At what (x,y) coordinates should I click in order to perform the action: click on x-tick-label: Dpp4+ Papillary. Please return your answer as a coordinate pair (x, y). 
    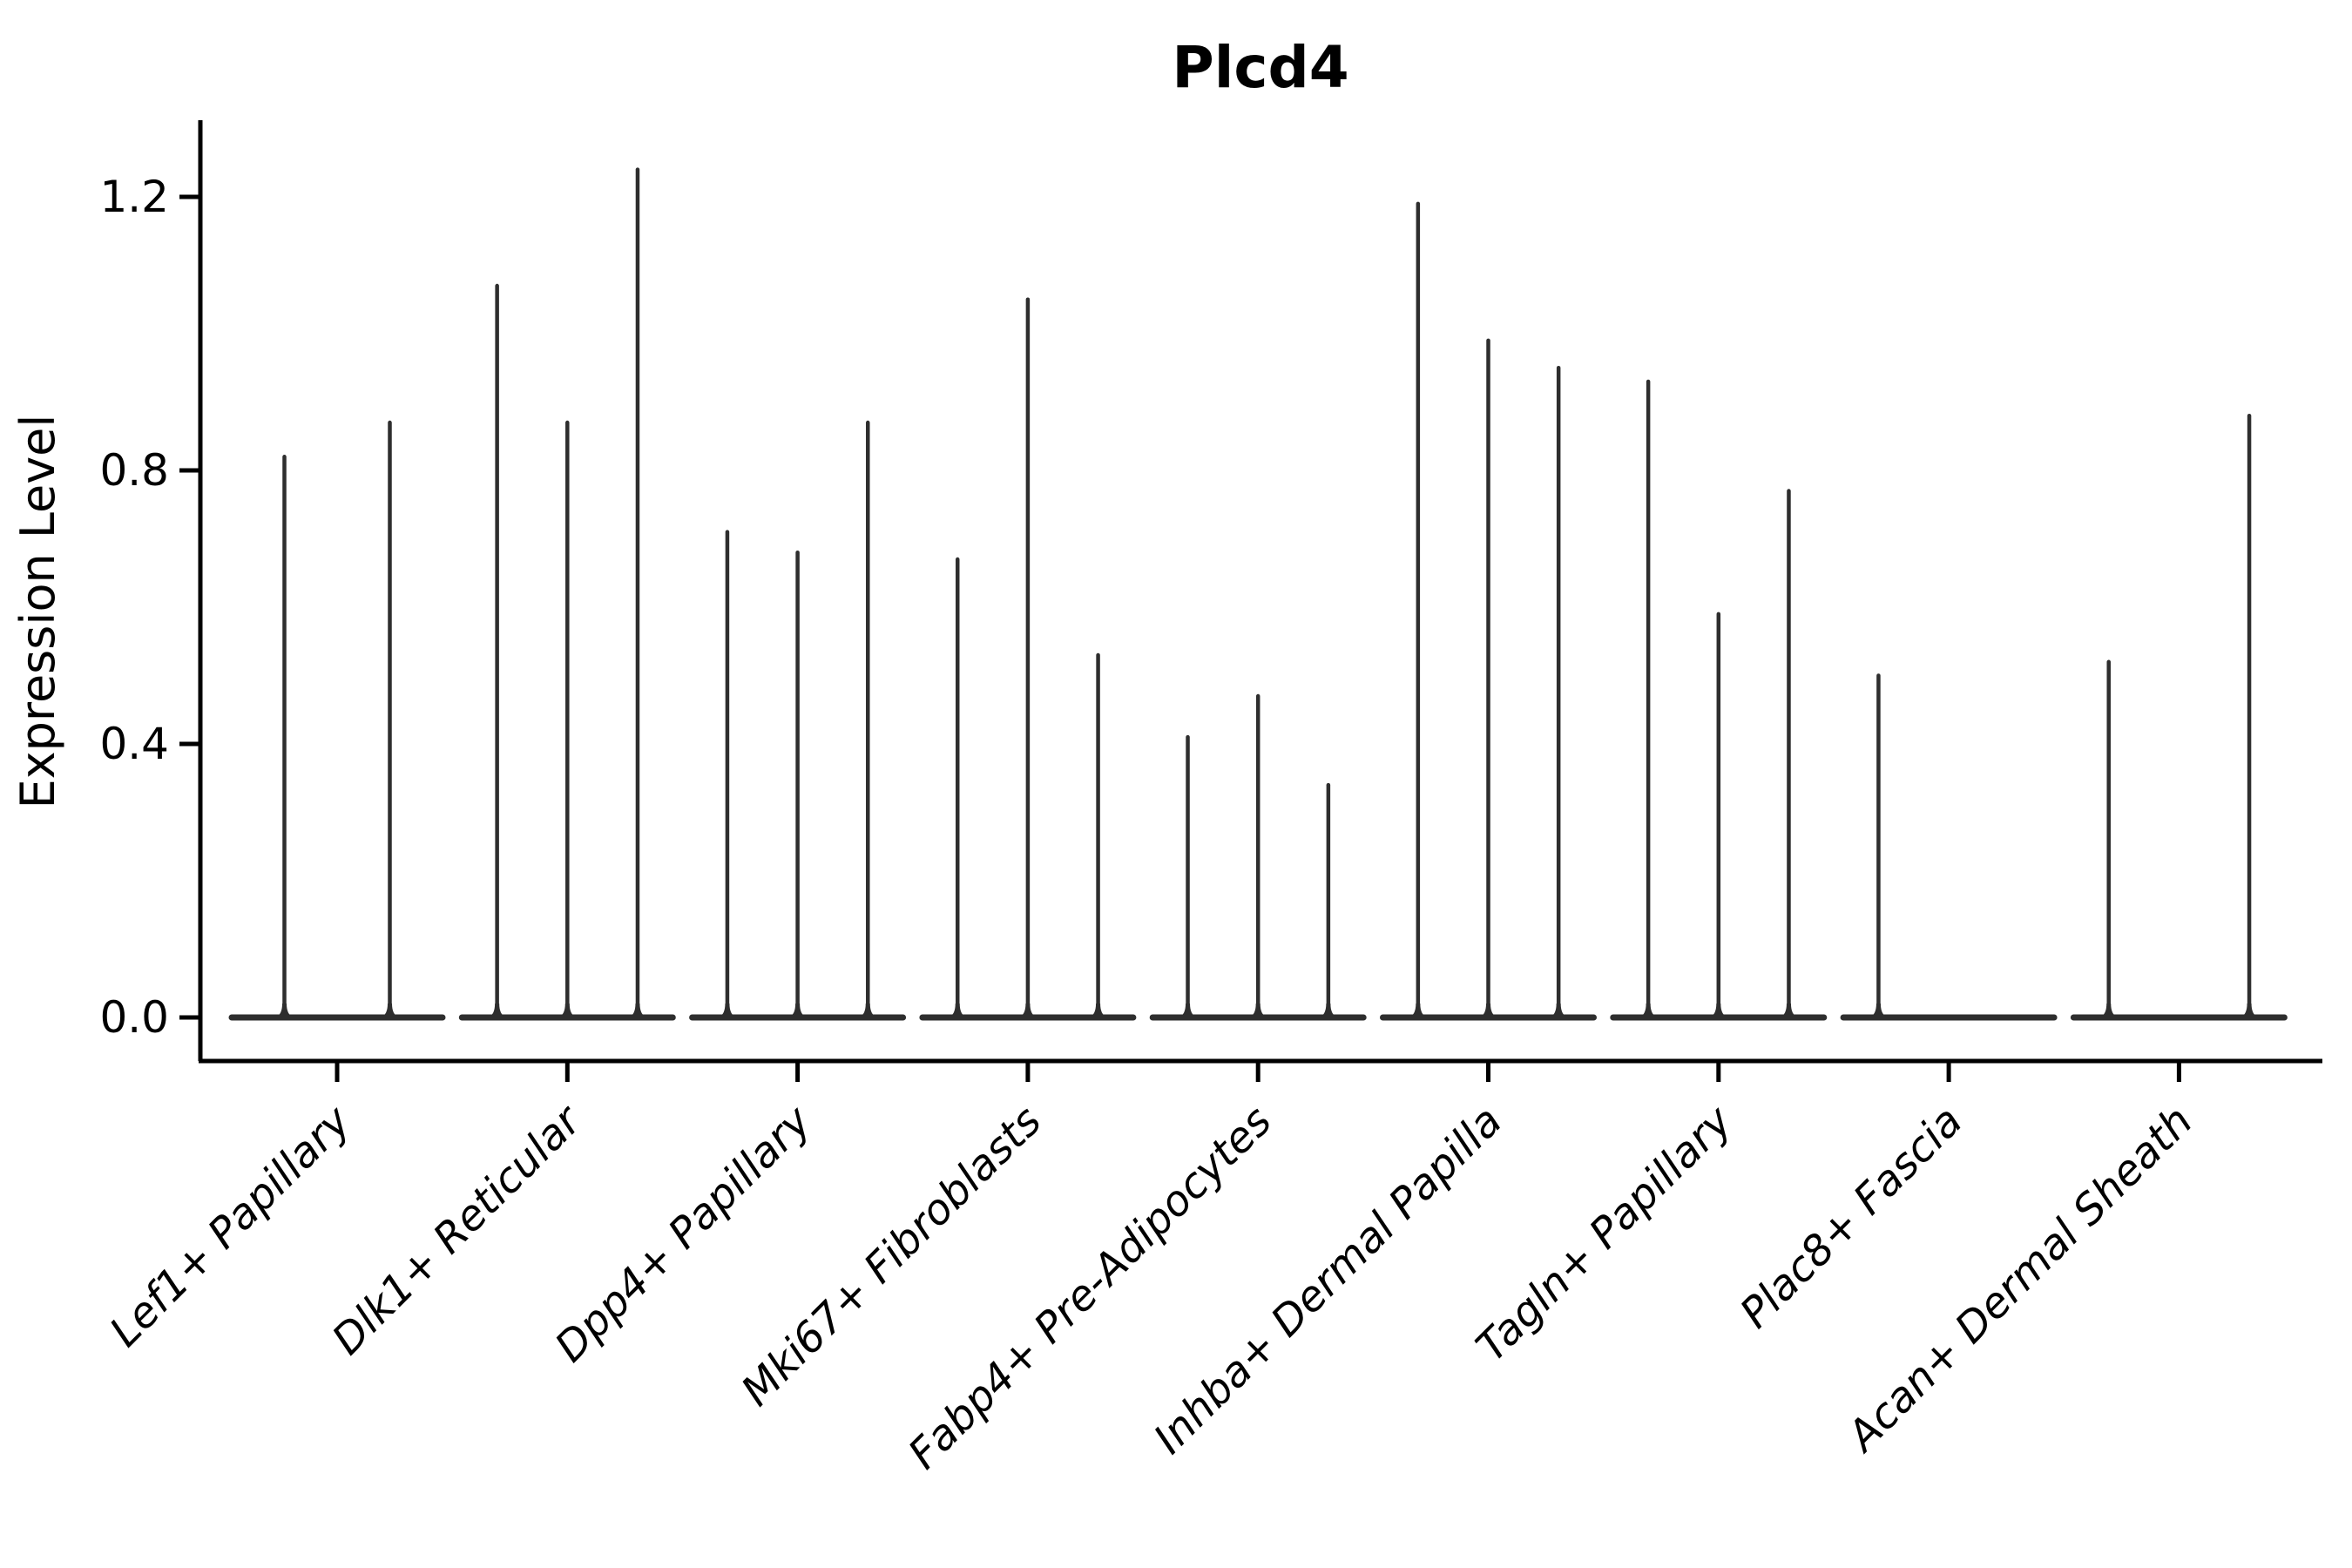
    Looking at the image, I should click on (683, 1233).